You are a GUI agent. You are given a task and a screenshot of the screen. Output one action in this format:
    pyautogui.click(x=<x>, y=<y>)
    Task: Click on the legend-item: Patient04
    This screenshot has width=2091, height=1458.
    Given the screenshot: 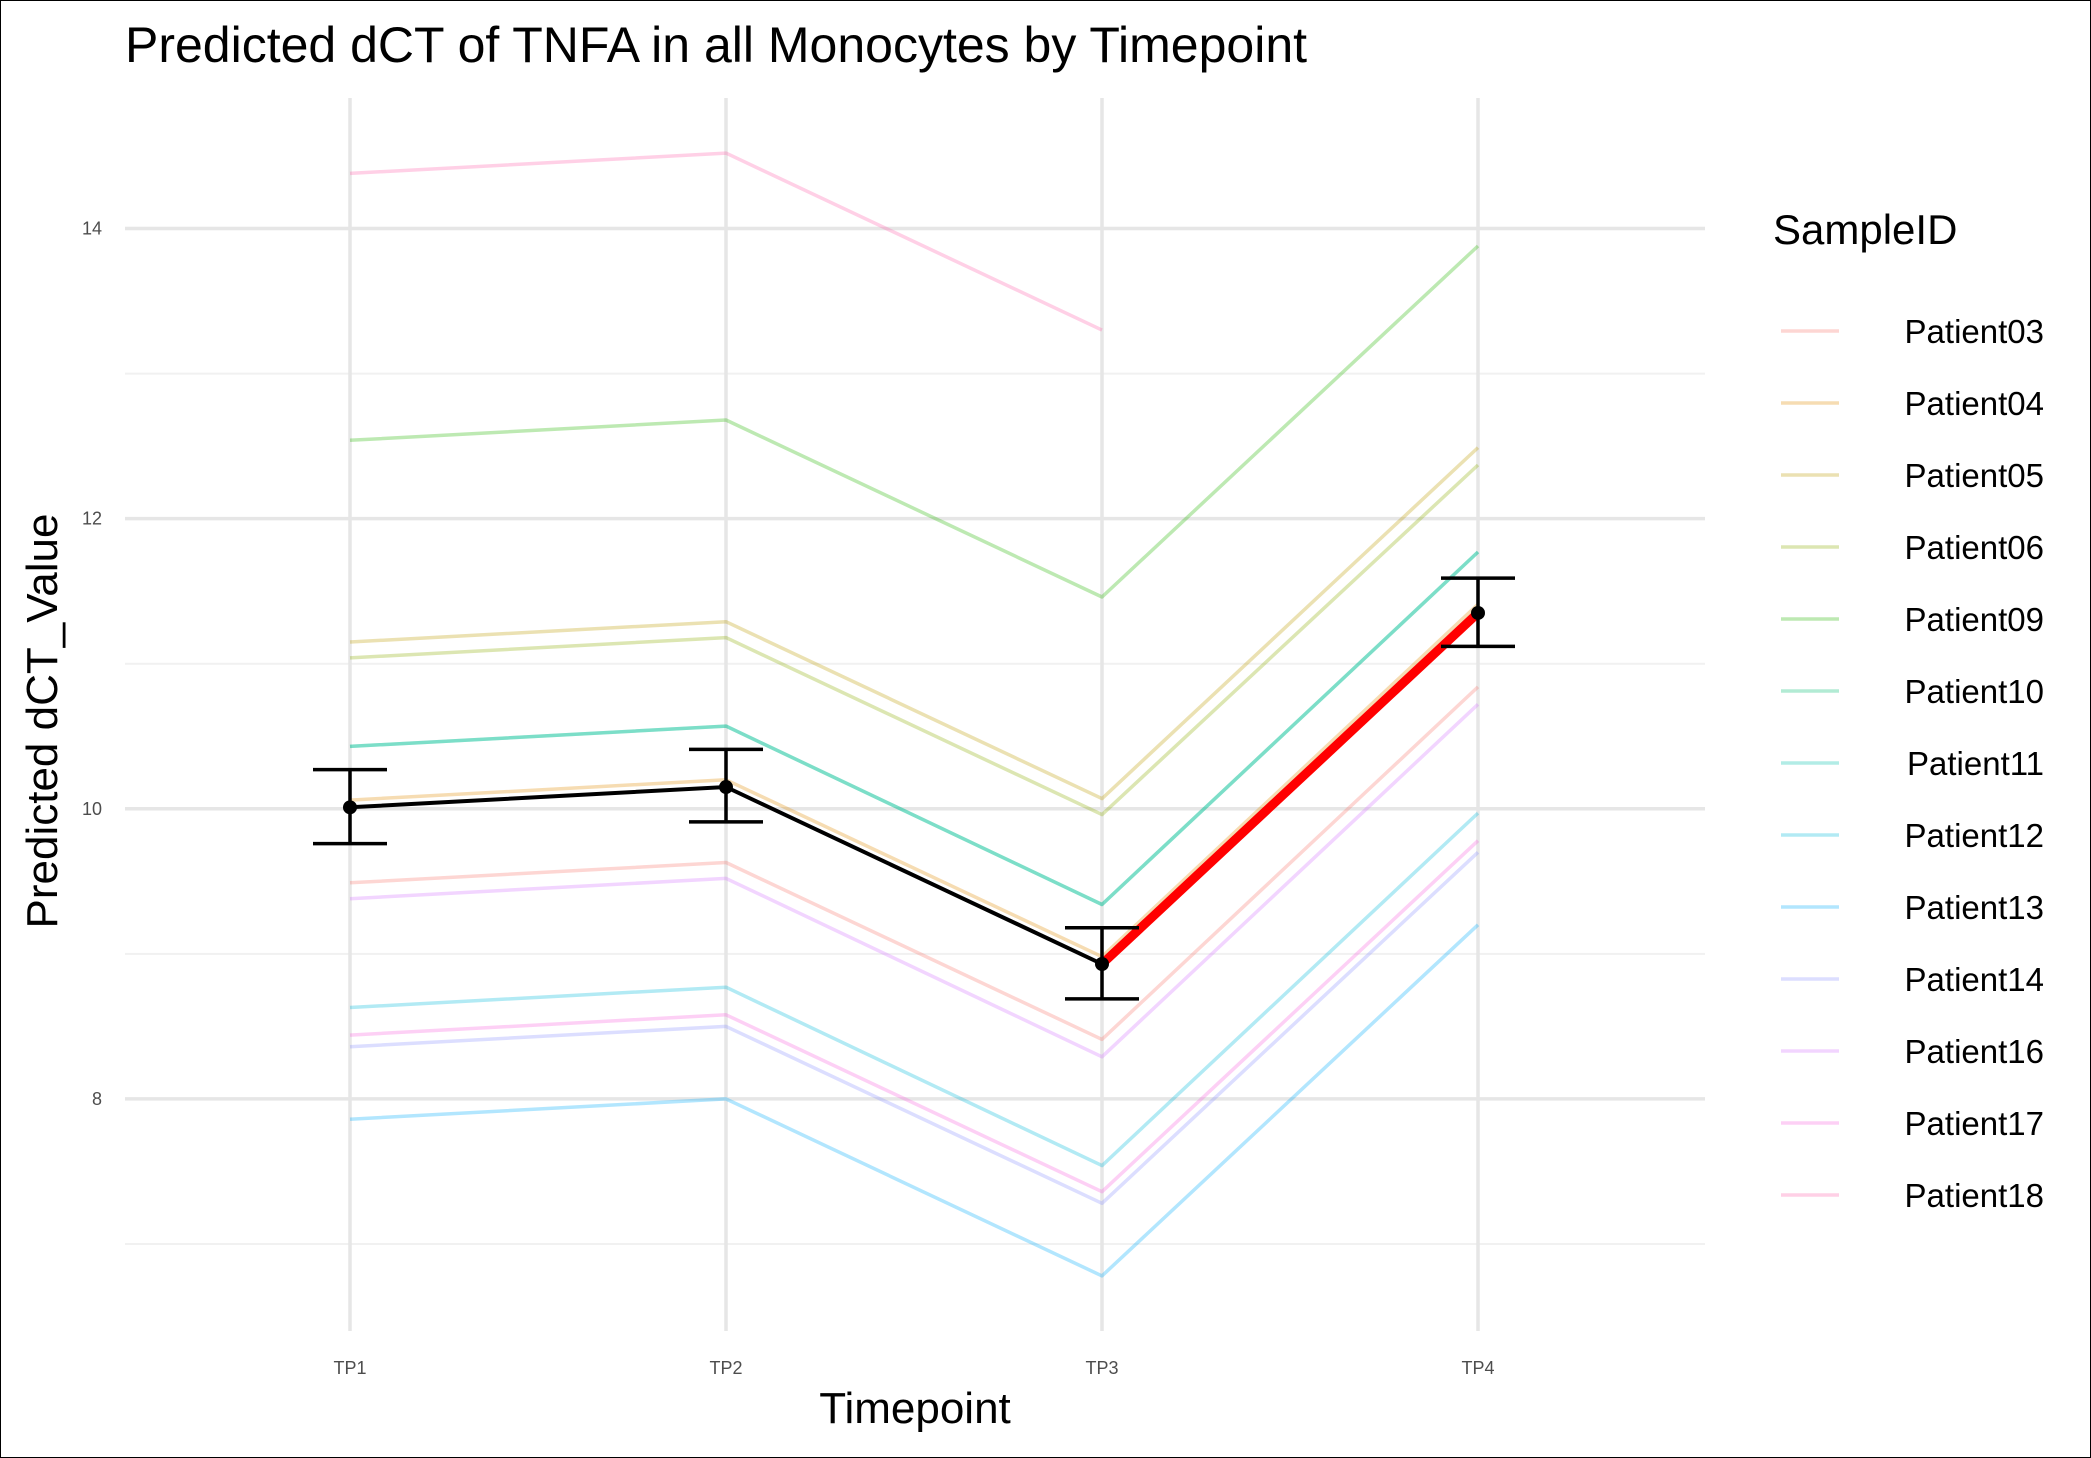 What is the action you would take?
    pyautogui.click(x=1912, y=403)
    